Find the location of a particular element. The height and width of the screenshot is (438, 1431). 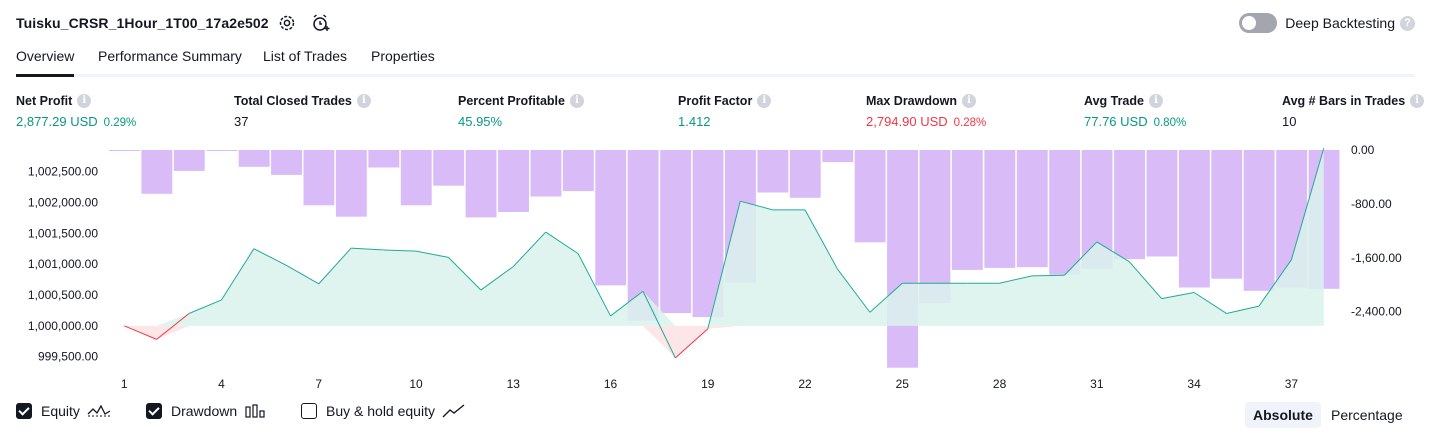

x-tick-label: 37 is located at coordinates (1292, 384).